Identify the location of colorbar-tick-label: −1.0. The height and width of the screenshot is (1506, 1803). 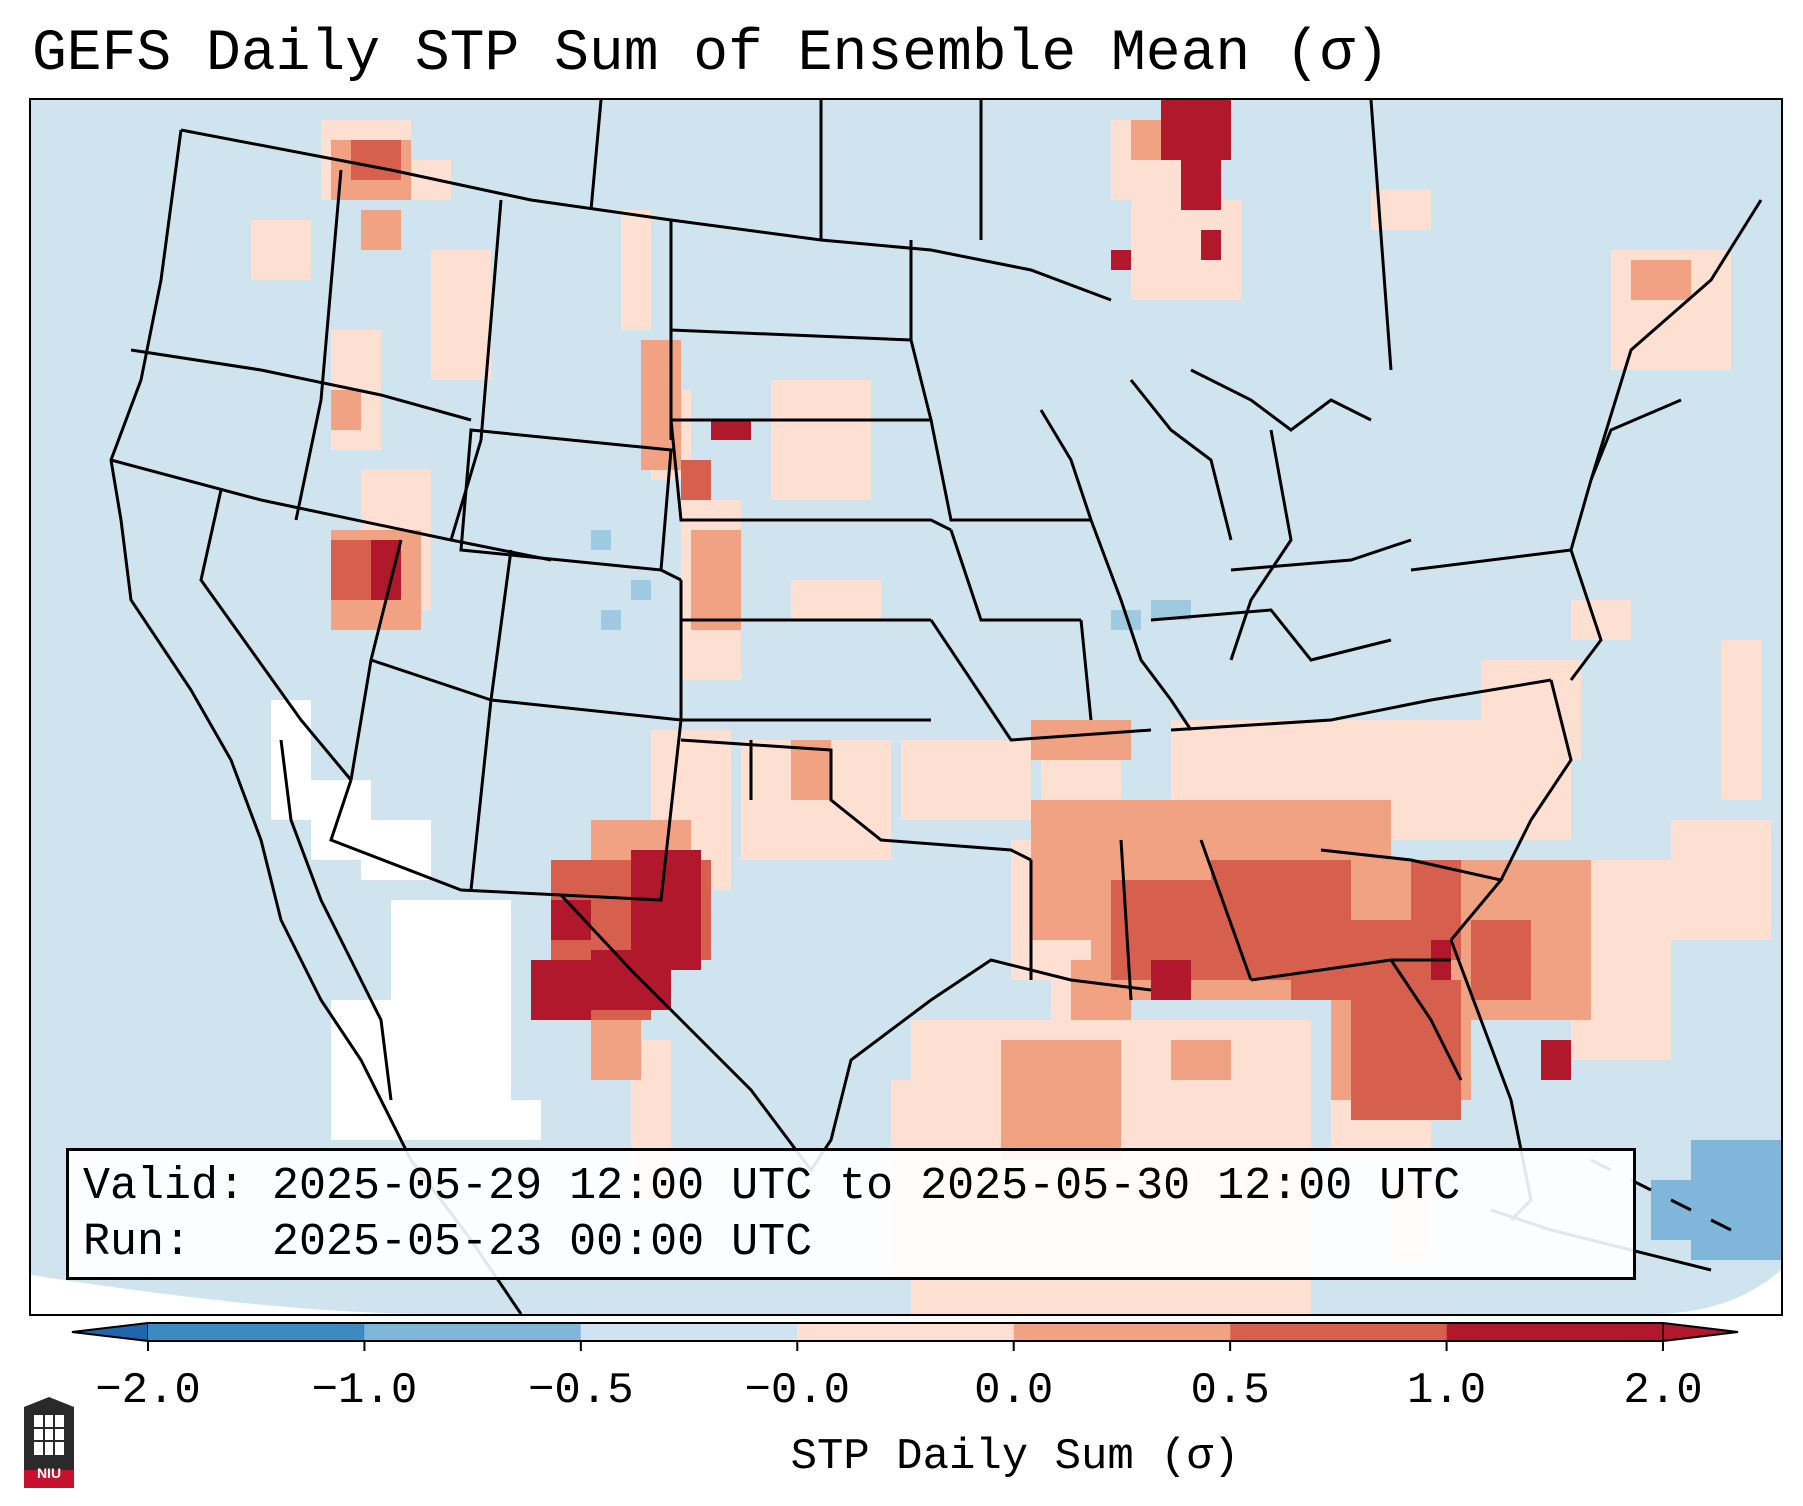
(364, 1391).